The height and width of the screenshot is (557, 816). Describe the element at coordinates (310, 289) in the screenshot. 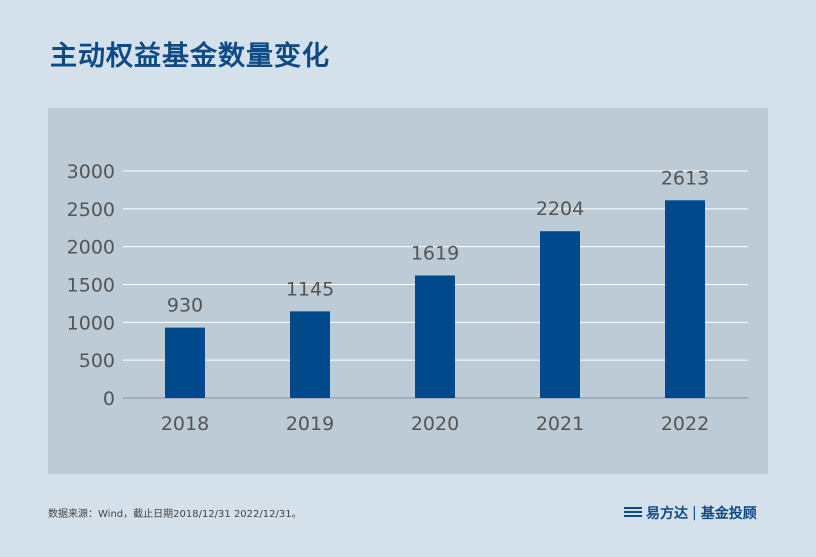

I see `data-label: 1145` at that location.